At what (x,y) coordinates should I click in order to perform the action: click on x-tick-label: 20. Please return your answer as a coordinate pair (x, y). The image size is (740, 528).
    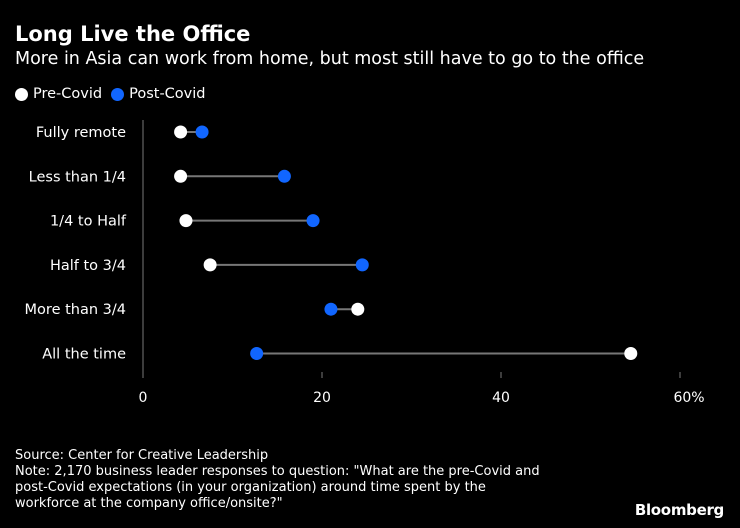
    Looking at the image, I should click on (322, 398).